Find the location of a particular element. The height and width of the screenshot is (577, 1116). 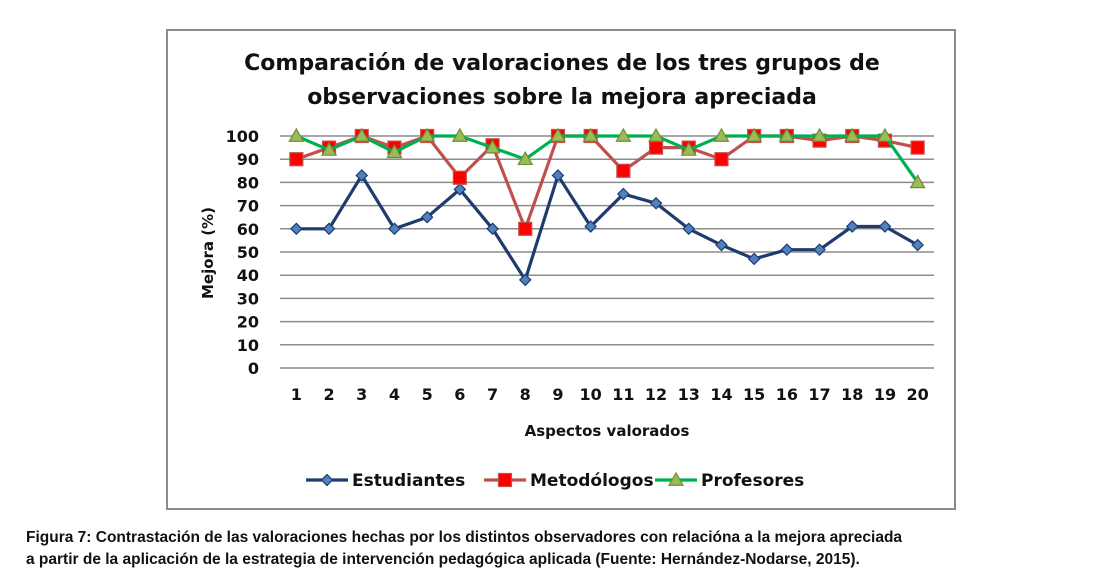

x-tick-label: 15 is located at coordinates (754, 394).